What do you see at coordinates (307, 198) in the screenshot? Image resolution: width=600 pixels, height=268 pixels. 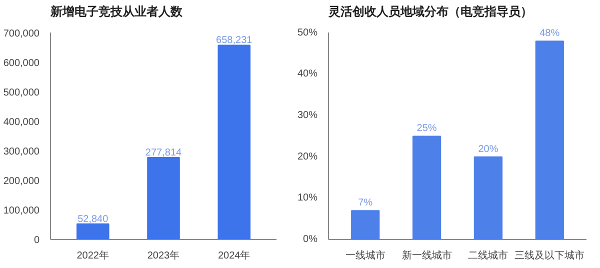 I see `y-tick-label: 10%` at bounding box center [307, 198].